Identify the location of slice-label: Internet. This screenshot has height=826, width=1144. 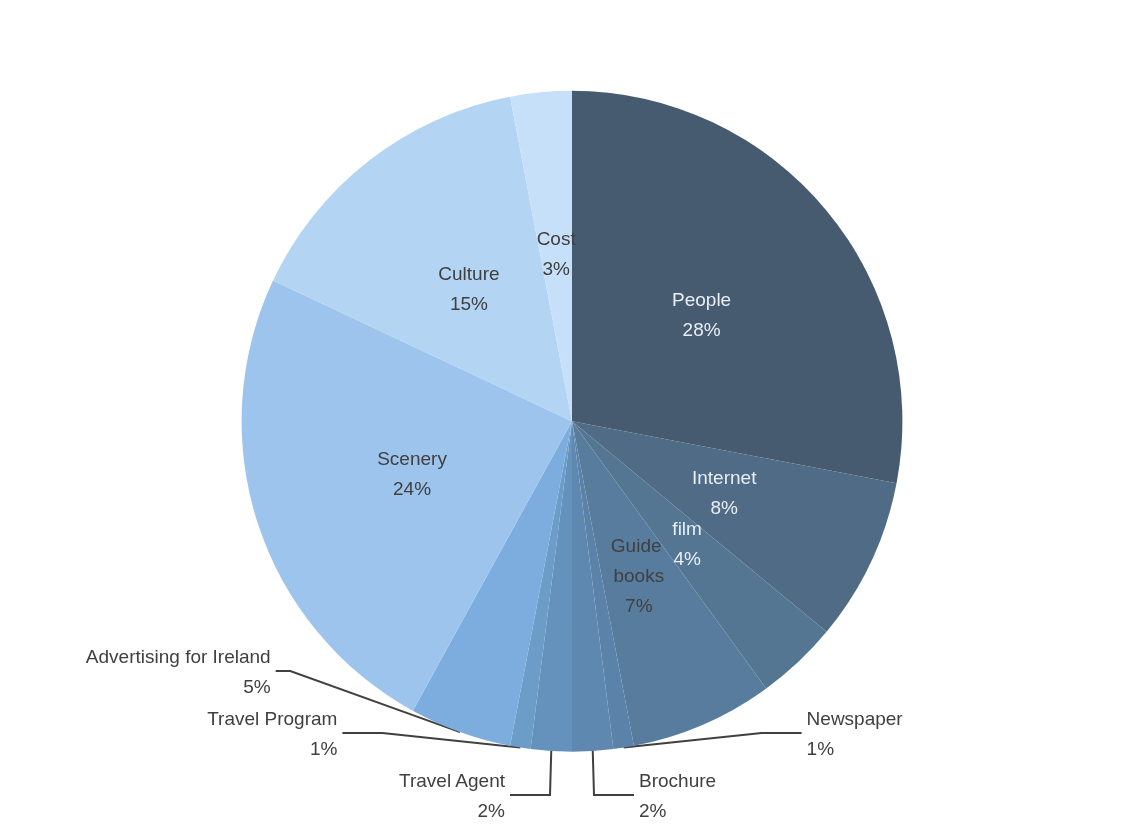
(724, 478).